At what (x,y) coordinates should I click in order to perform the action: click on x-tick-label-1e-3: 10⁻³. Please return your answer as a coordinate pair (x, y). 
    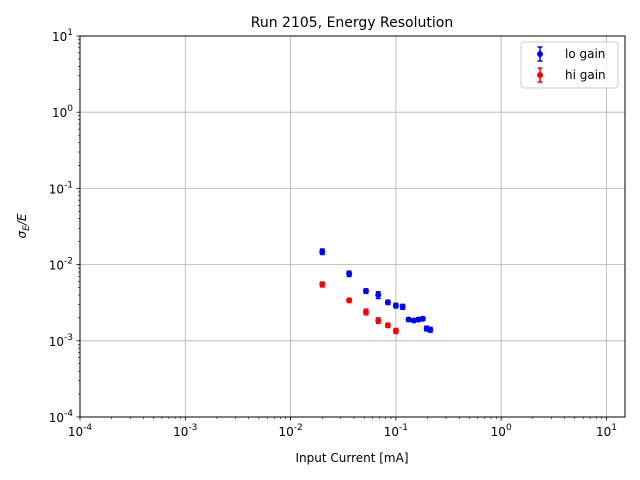
    Looking at the image, I should click on (185, 431).